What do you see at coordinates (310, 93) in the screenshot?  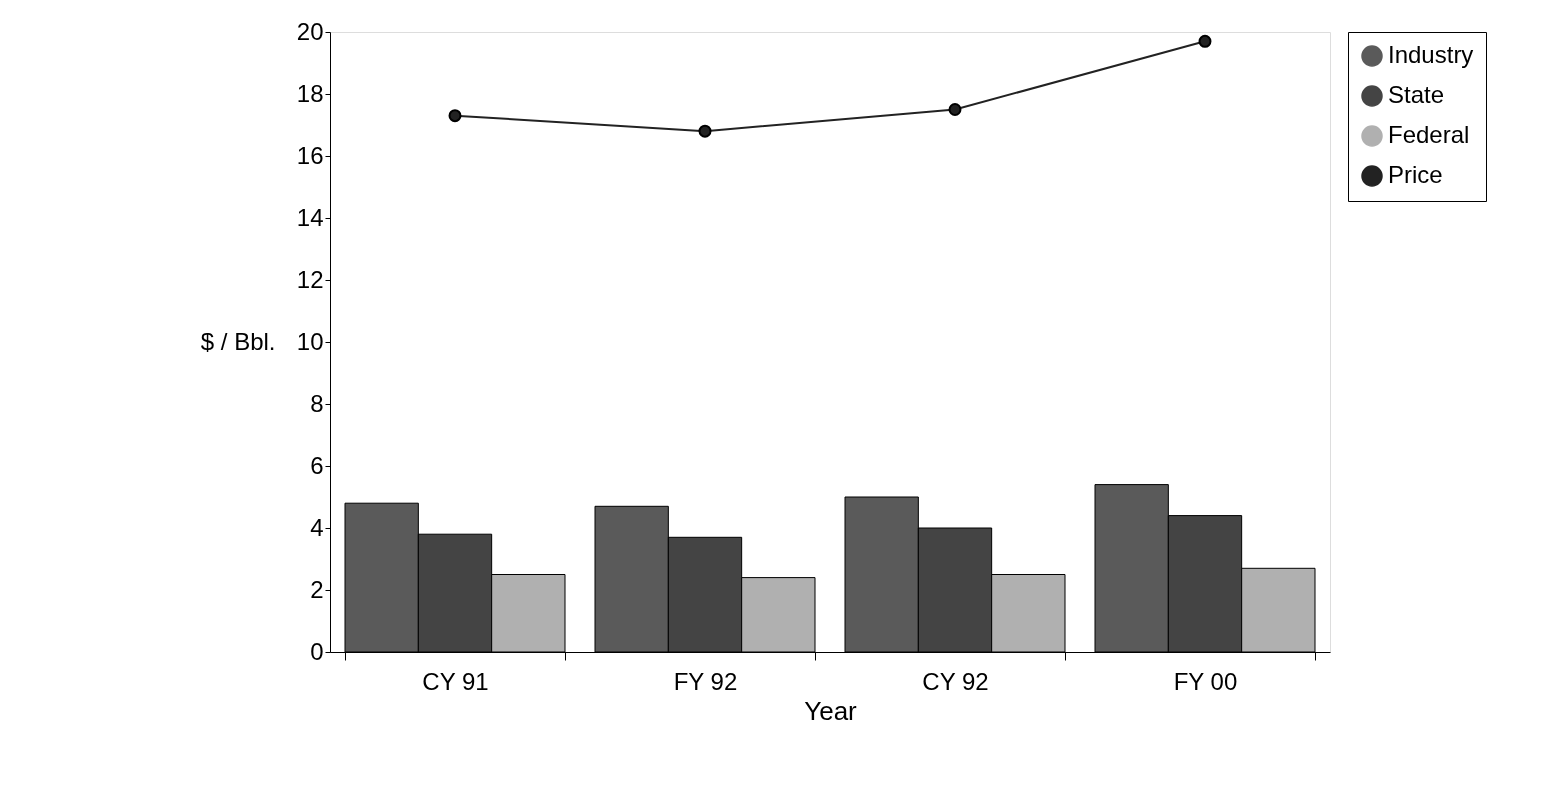 I see `y-tick-label: 18` at bounding box center [310, 93].